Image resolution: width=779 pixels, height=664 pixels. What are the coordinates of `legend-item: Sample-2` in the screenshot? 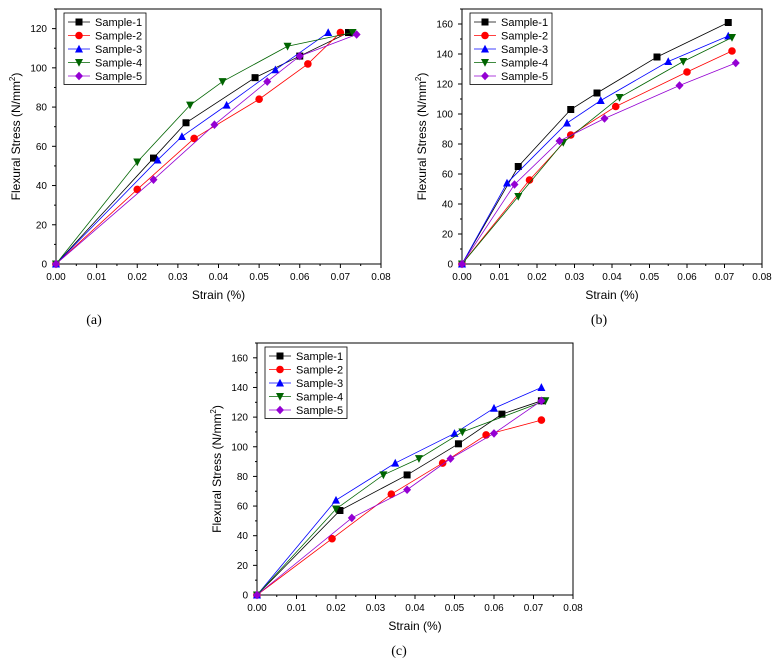 It's located at (105, 37).